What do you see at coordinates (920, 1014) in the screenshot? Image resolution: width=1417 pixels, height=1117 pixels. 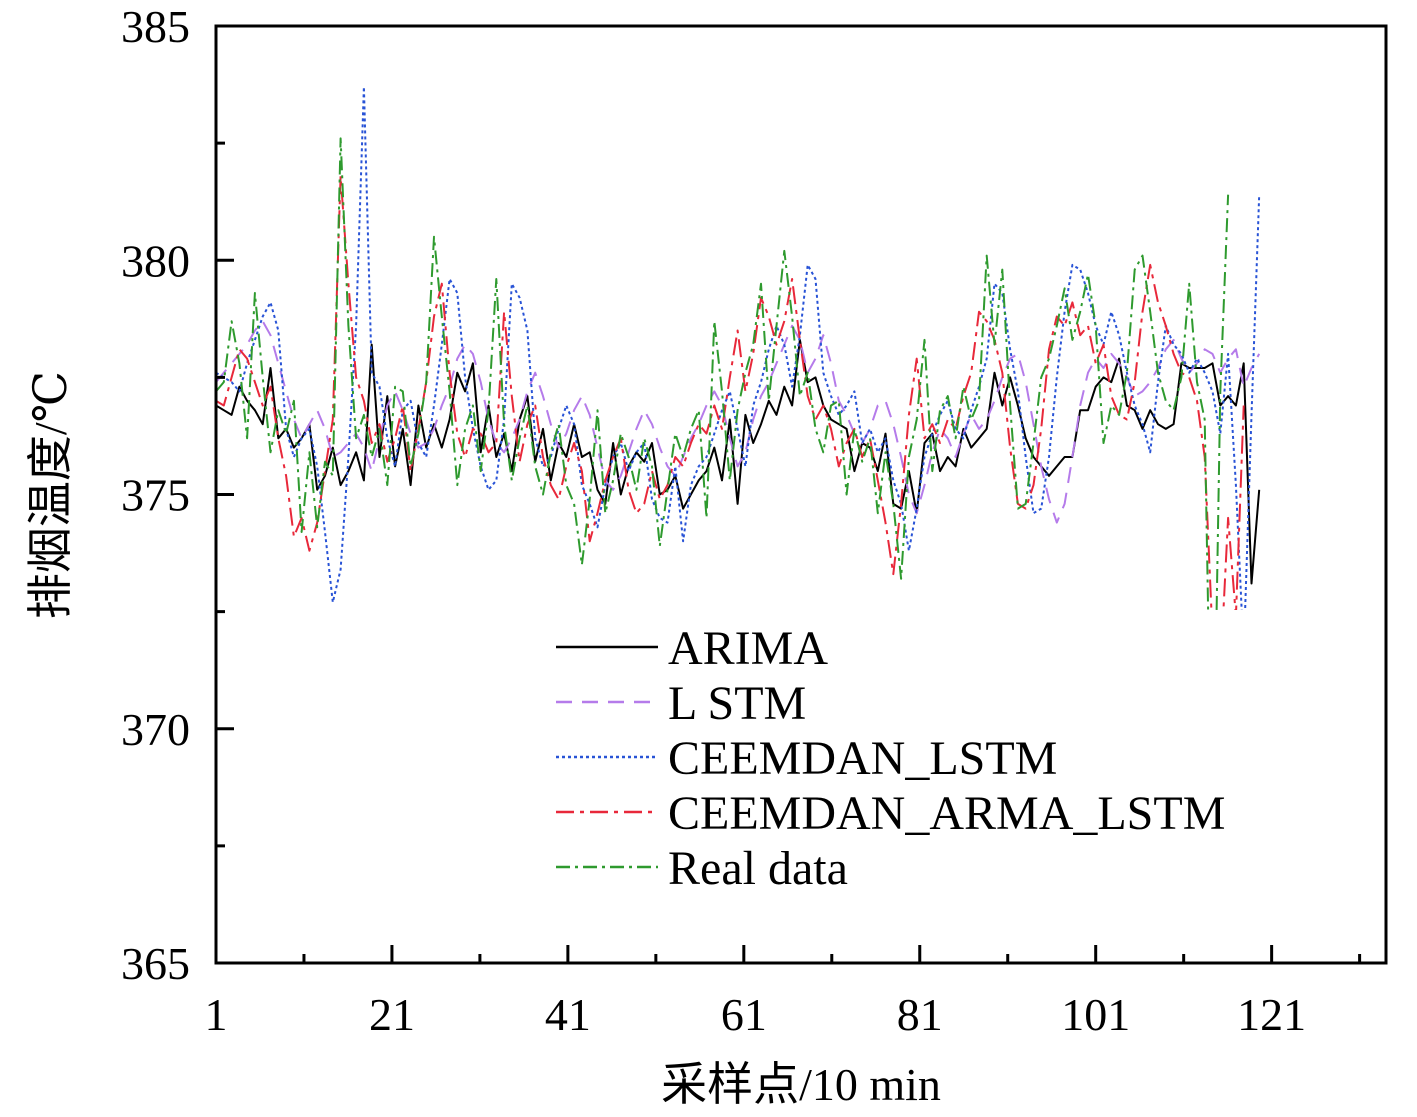 I see `x-tick-label-81: 81` at bounding box center [920, 1014].